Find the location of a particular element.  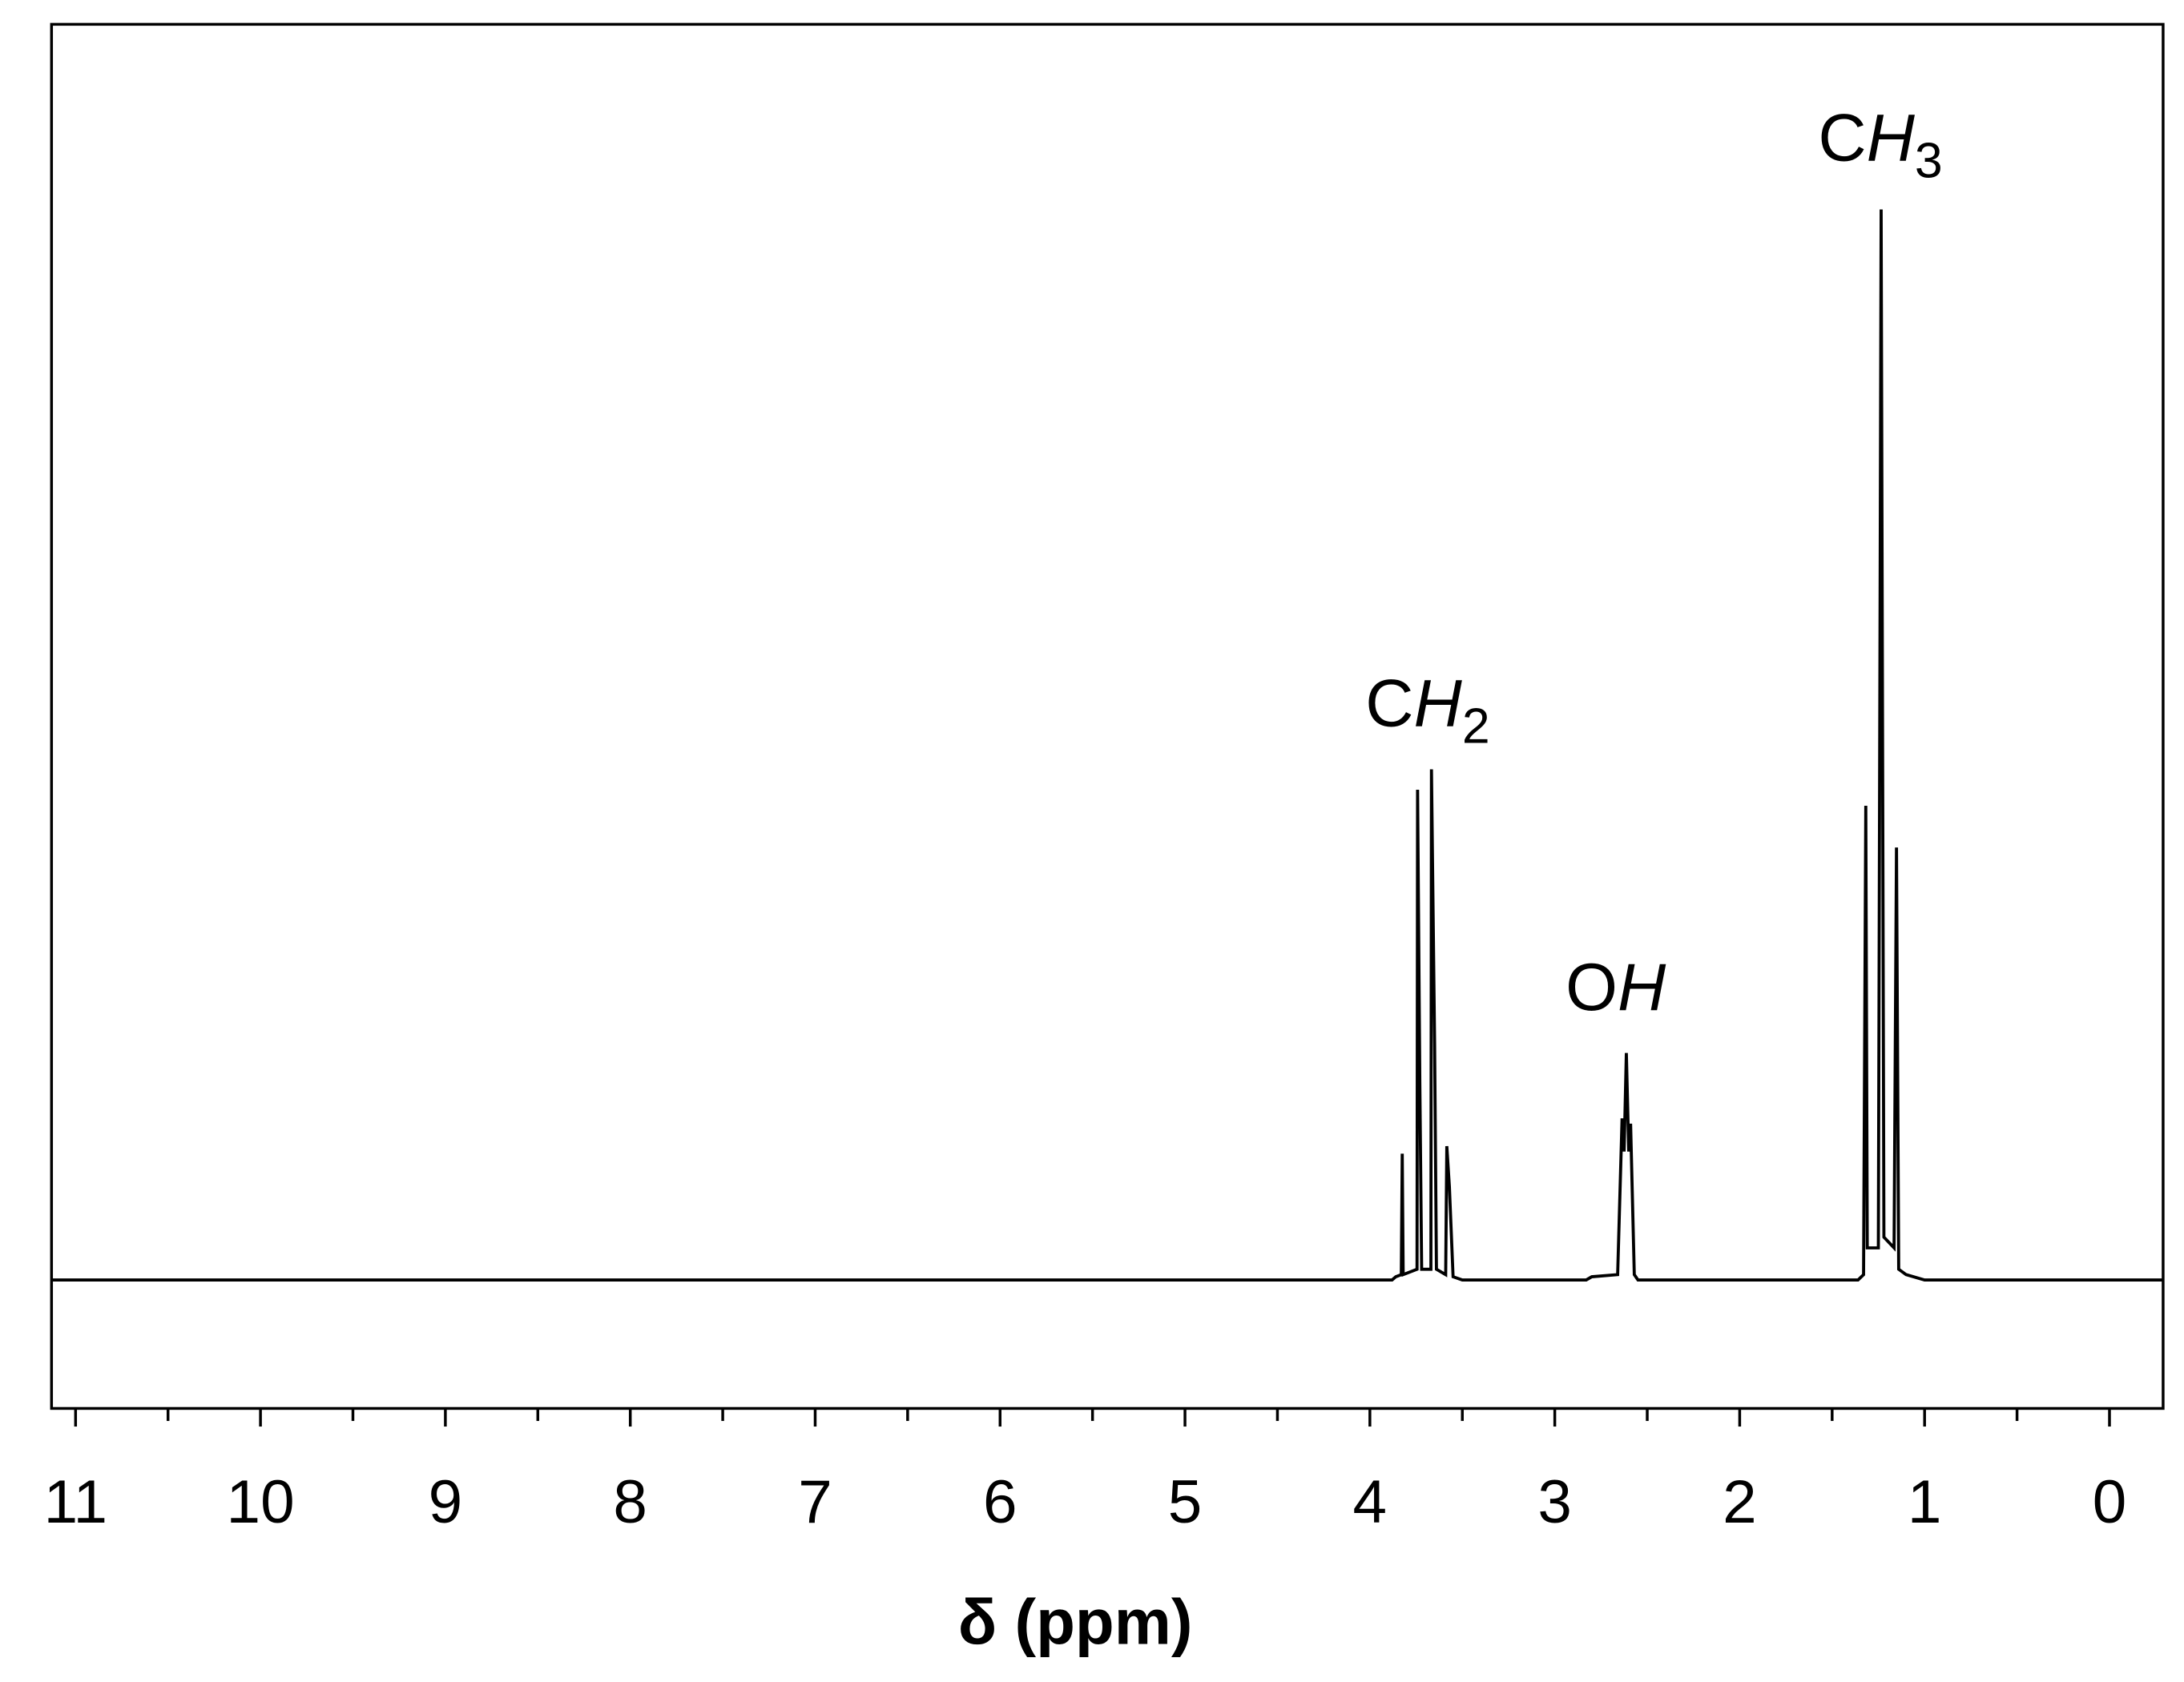

peak-annotation: CH2 is located at coordinates (1427, 710).